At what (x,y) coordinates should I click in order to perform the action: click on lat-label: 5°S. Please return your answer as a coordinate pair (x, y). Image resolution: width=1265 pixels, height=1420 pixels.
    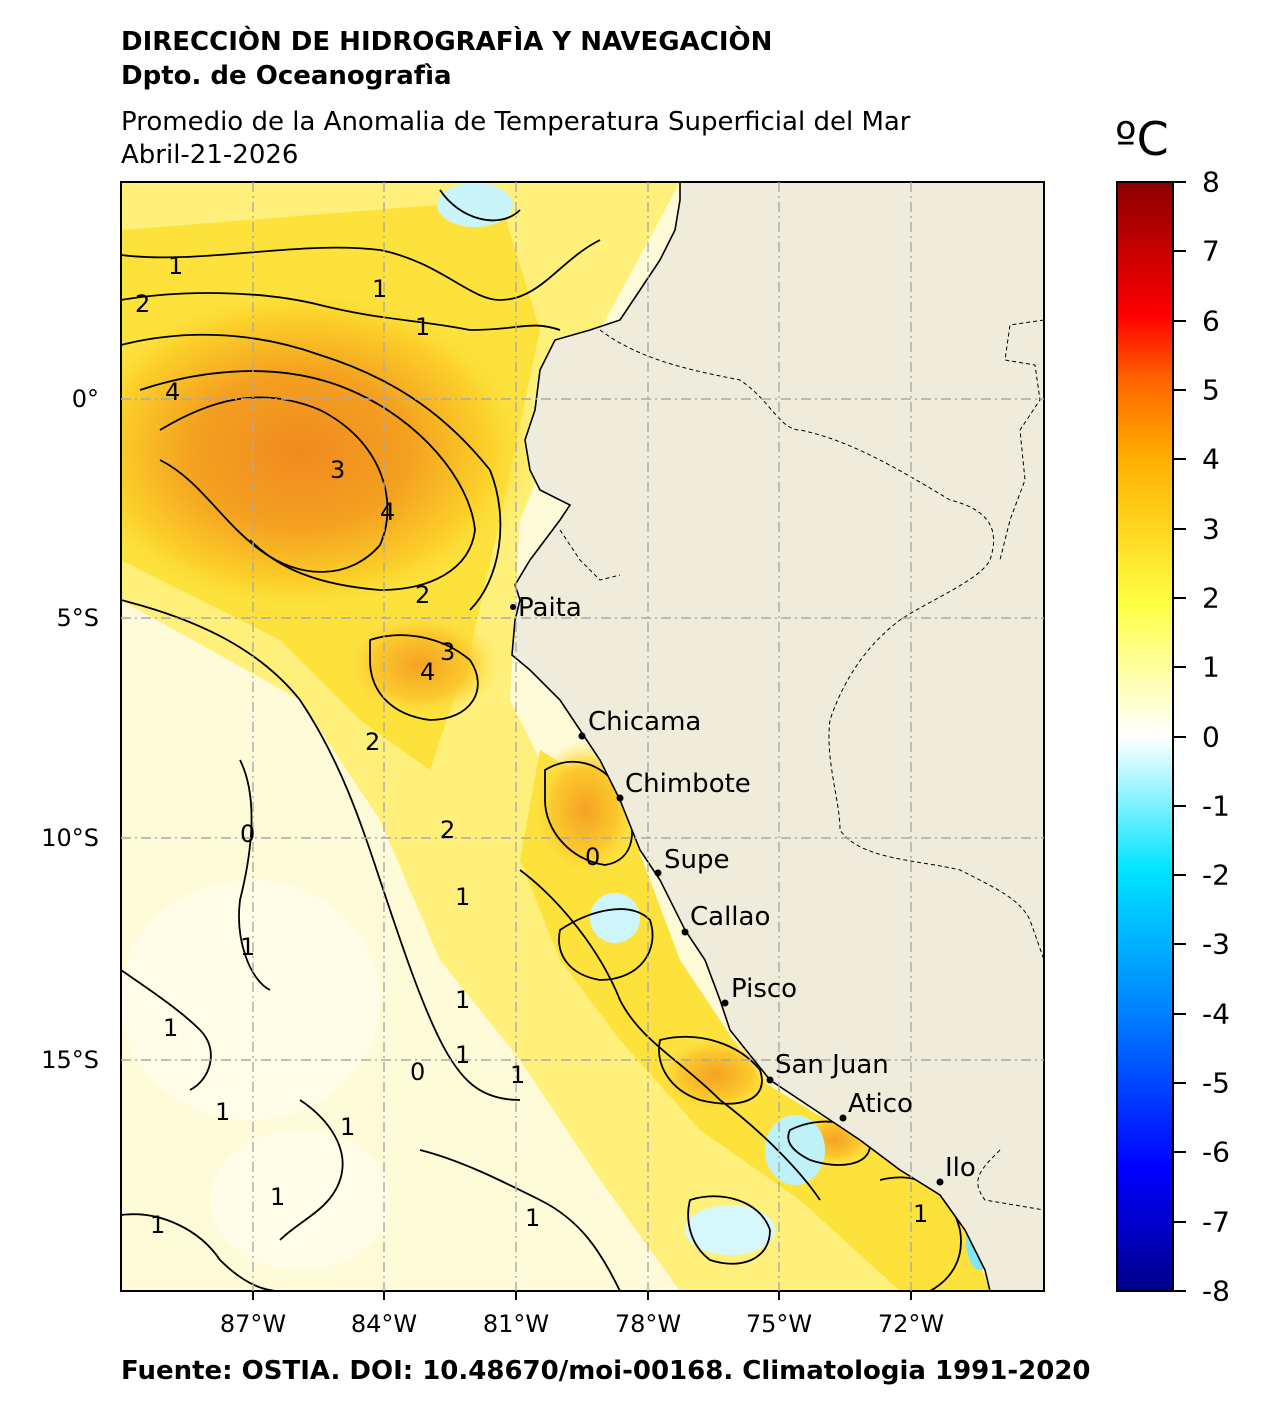
    Looking at the image, I should click on (77, 618).